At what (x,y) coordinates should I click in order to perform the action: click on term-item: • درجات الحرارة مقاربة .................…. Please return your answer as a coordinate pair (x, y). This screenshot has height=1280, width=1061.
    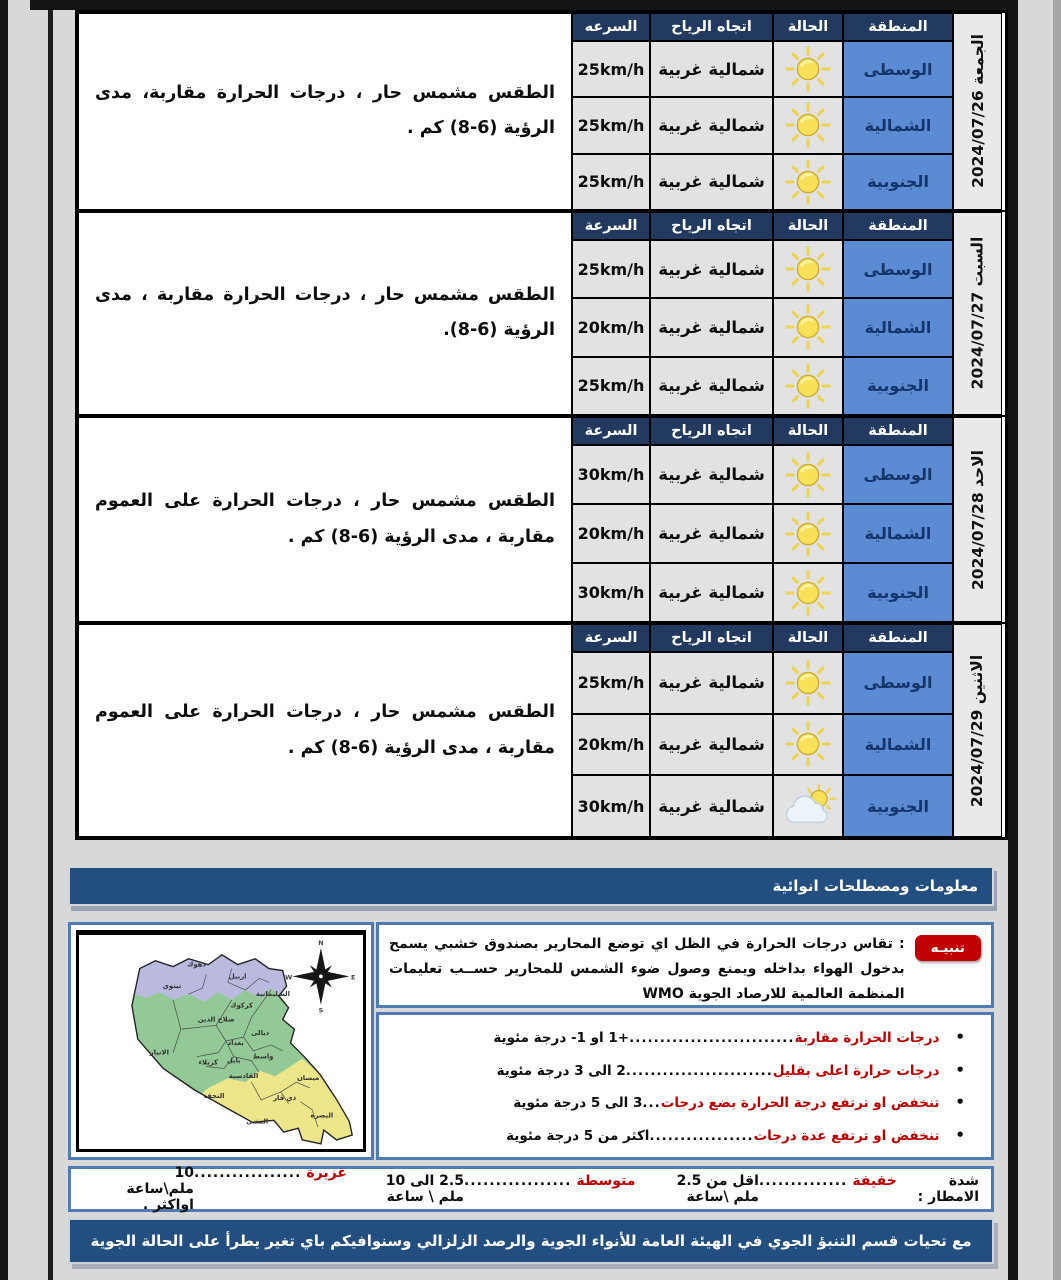
    Looking at the image, I should click on (676, 1037).